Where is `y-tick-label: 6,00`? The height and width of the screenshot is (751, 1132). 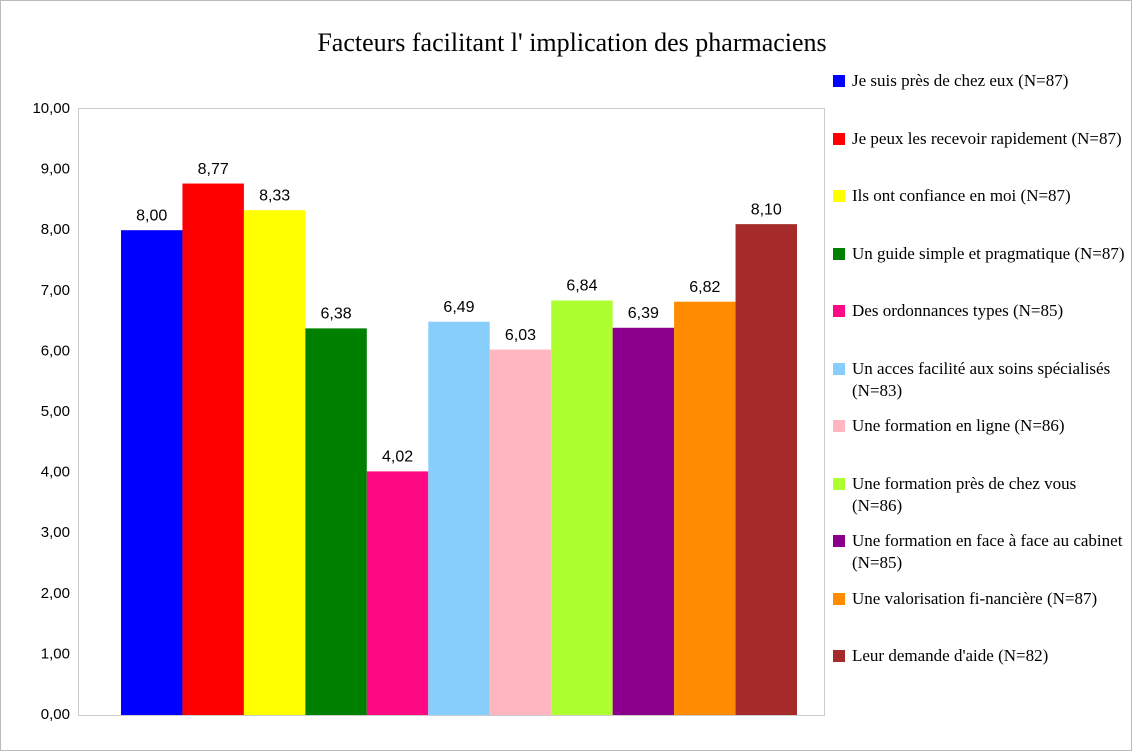
y-tick-label: 6,00 is located at coordinates (55, 350).